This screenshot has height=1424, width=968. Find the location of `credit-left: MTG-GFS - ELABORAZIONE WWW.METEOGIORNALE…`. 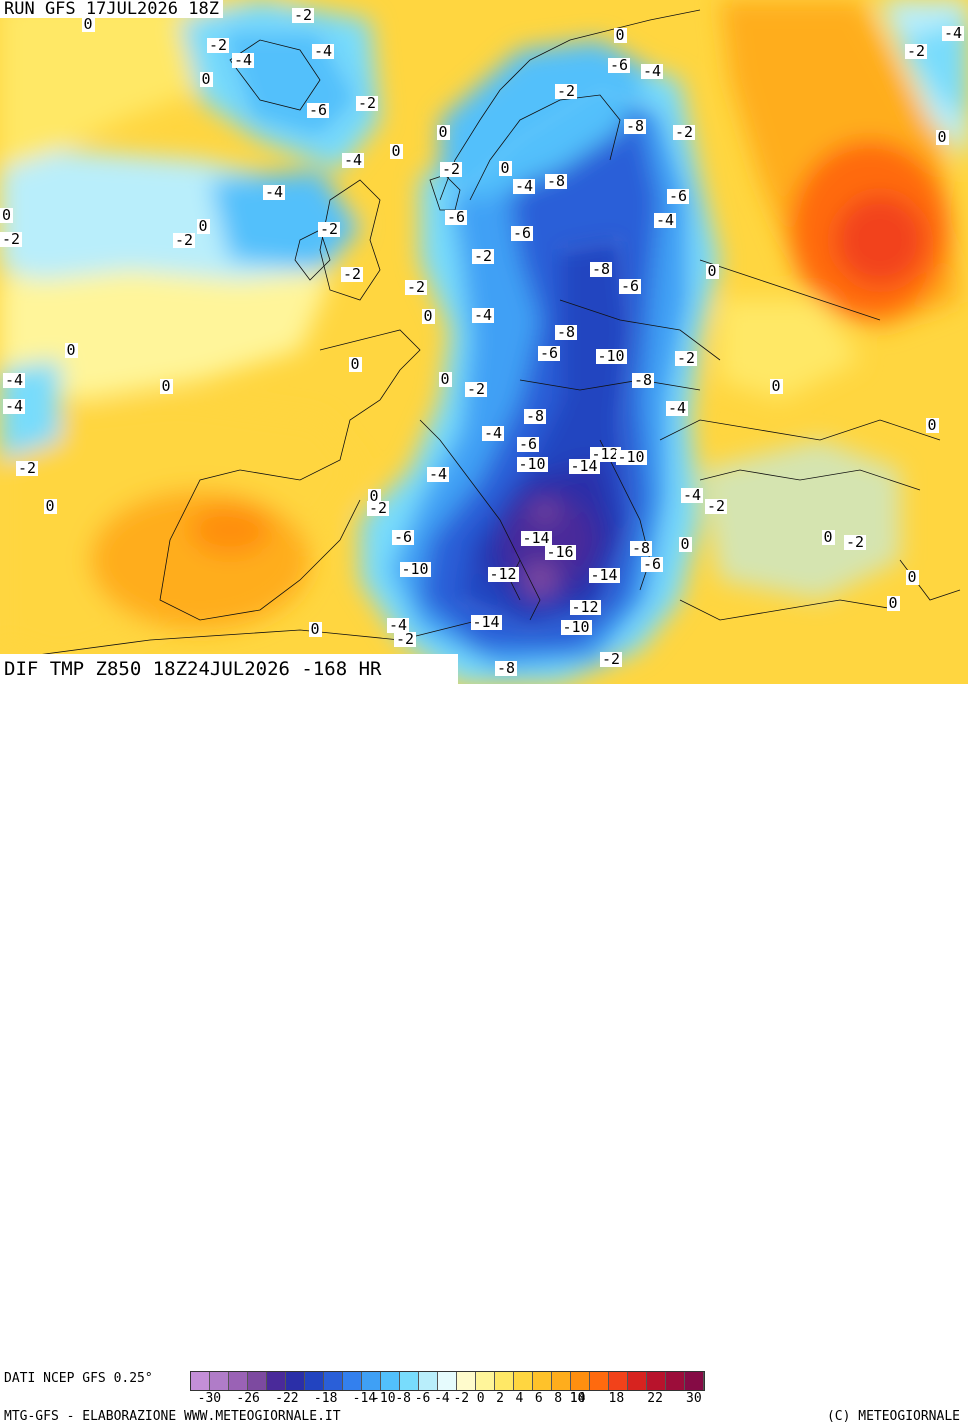

credit-left: MTG-GFS - ELABORAZIONE WWW.METEOGIORNALE… is located at coordinates (172, 1416).